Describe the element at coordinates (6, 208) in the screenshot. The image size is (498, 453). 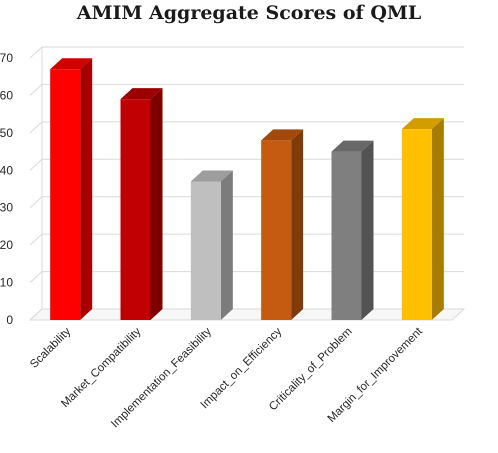
I see `y-tick-label: 30` at that location.